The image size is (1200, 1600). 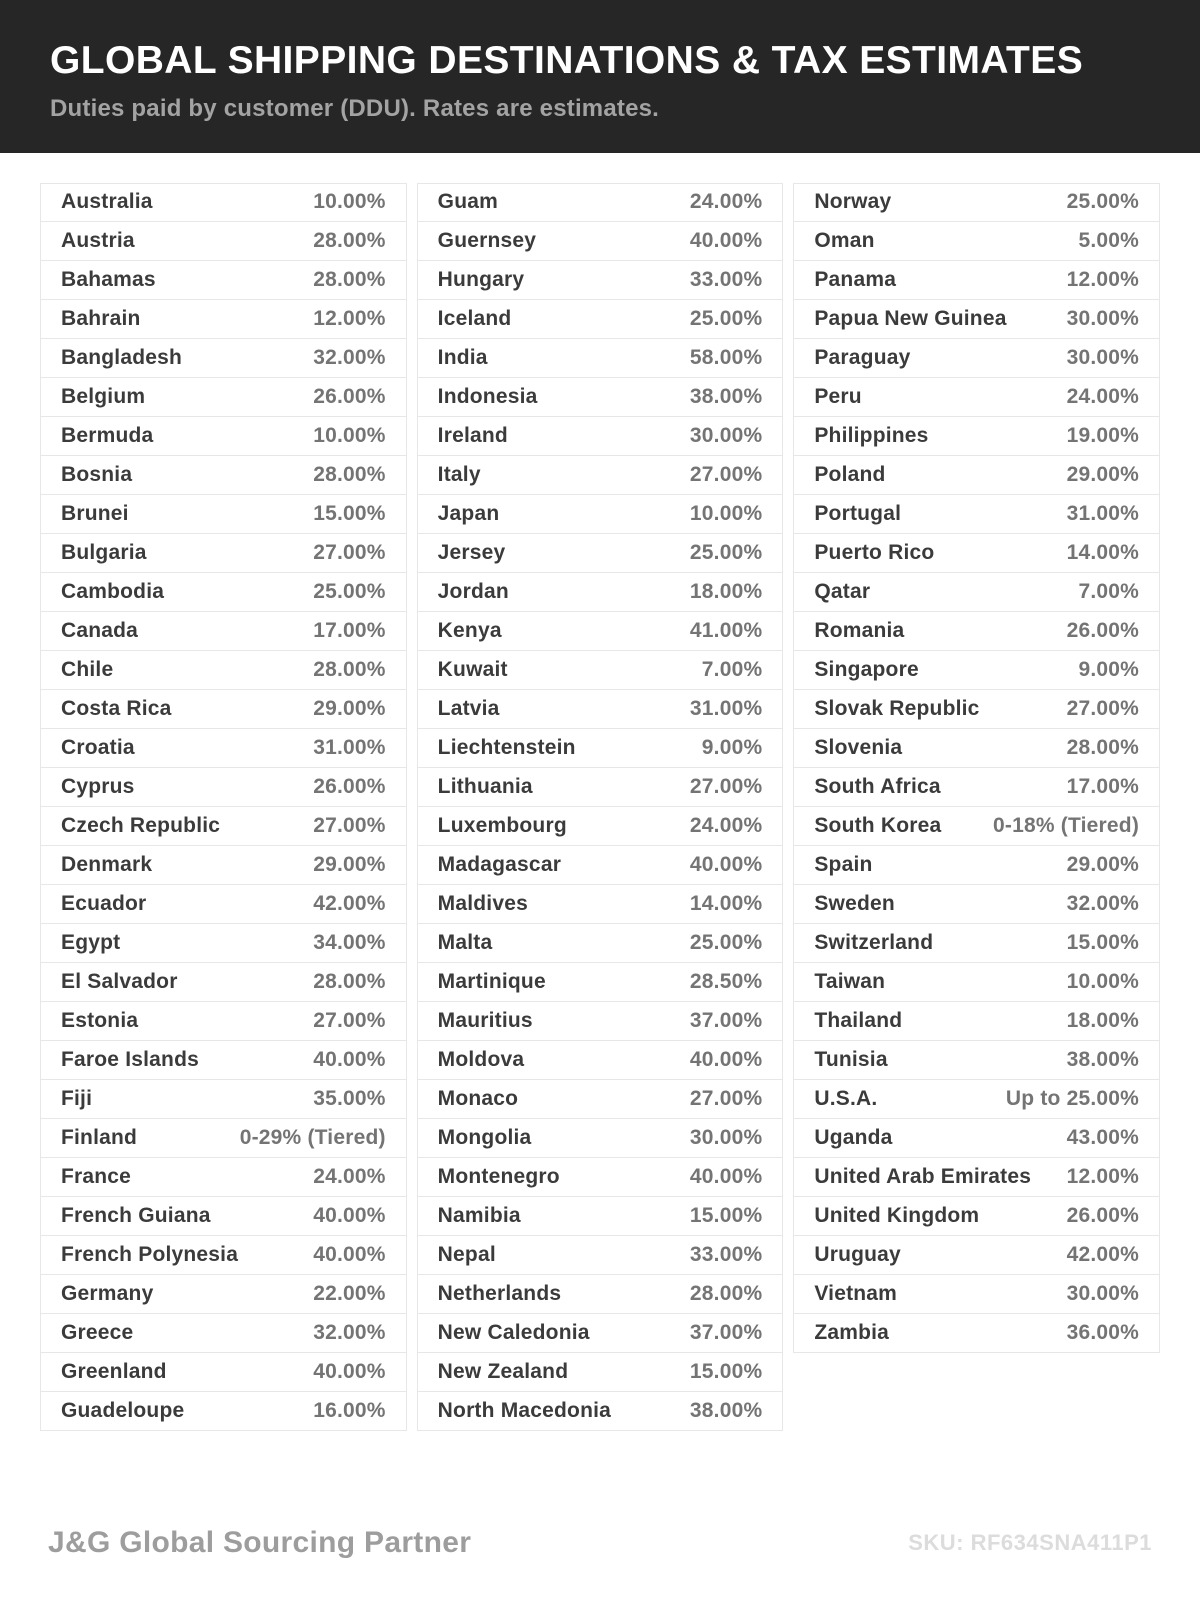 I want to click on table-row: North Macedonia 38.00%, so click(x=600, y=1411).